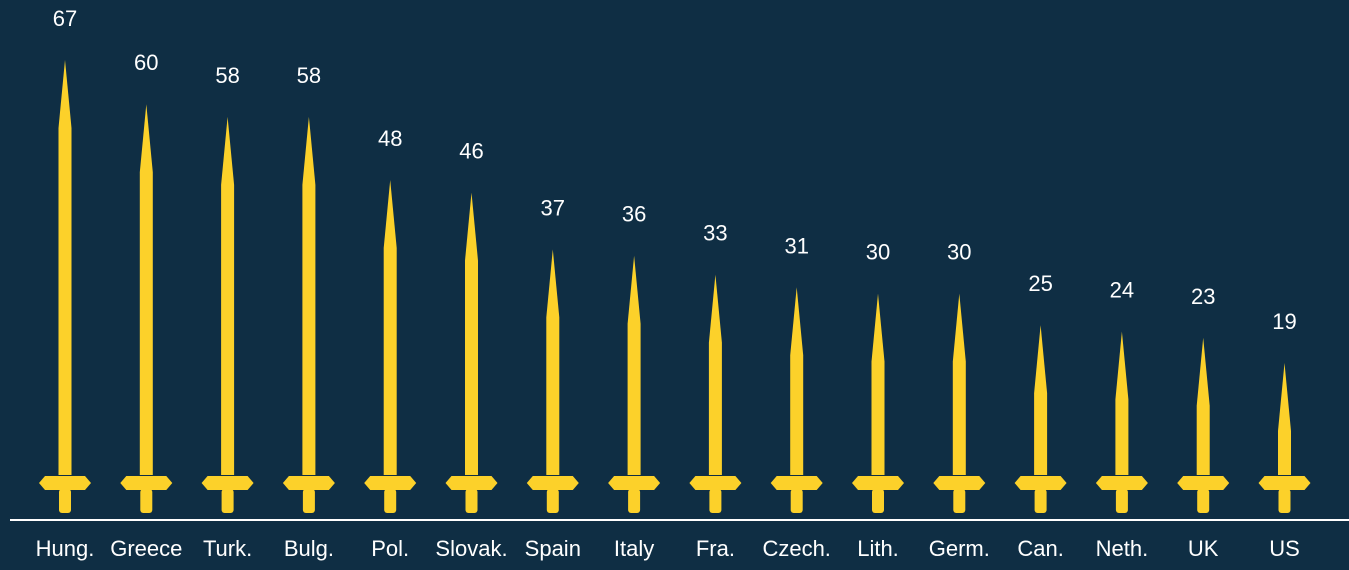  What do you see at coordinates (390, 548) in the screenshot?
I see `category-label: Pol.` at bounding box center [390, 548].